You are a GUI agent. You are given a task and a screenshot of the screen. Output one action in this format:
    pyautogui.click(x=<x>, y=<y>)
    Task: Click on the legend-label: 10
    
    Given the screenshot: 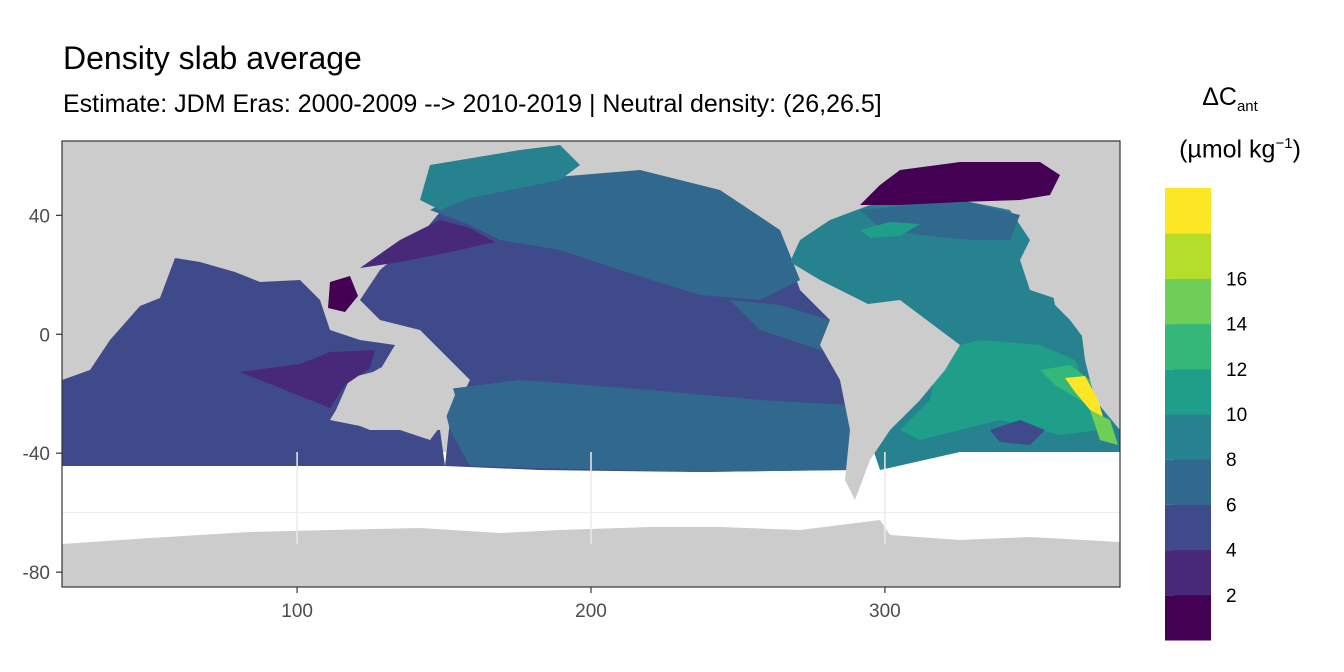 What is the action you would take?
    pyautogui.click(x=1236, y=415)
    